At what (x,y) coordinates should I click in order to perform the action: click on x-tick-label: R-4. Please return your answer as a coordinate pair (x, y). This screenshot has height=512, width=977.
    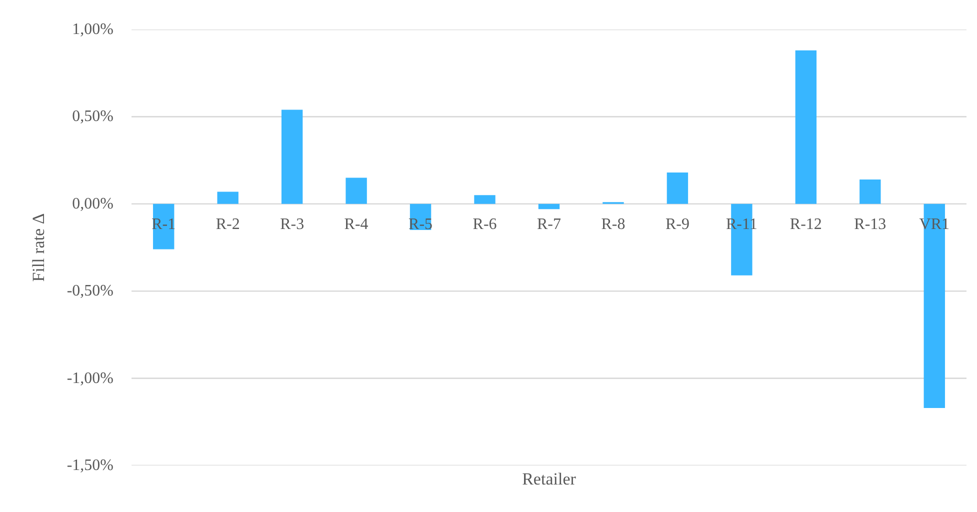
    Looking at the image, I should click on (356, 224).